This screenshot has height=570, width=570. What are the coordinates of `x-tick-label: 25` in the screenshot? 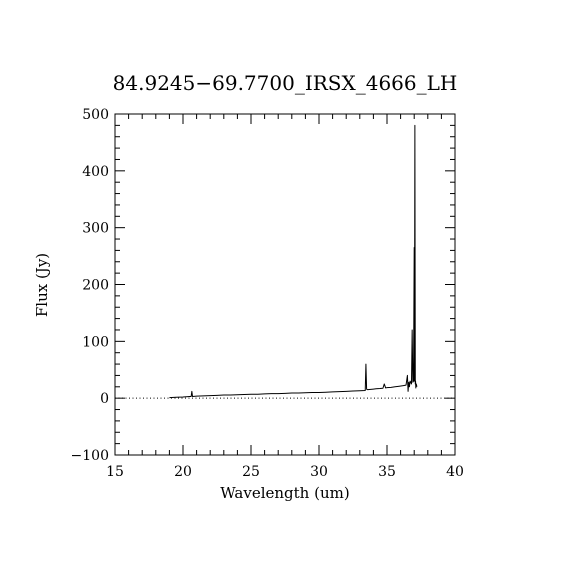 It's located at (251, 472).